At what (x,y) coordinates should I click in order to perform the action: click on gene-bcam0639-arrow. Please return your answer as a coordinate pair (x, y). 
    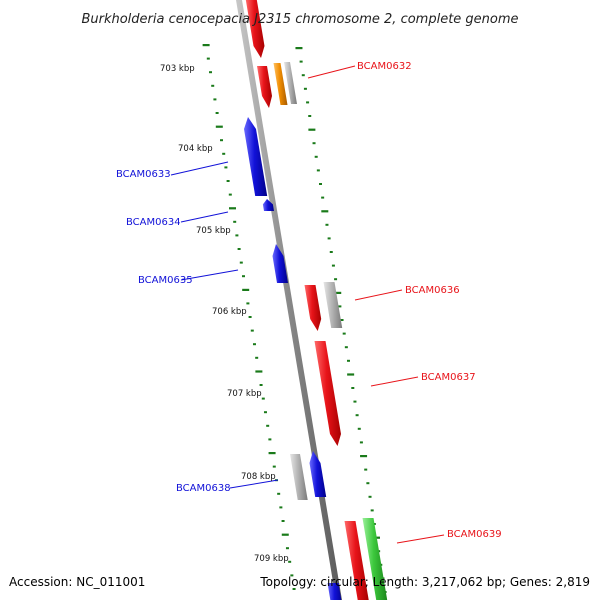
    Looking at the image, I should click on (356, 560).